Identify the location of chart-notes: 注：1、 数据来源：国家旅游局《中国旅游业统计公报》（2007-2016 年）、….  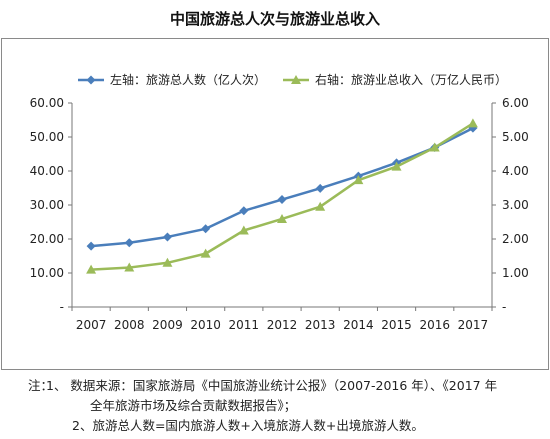
(286, 406).